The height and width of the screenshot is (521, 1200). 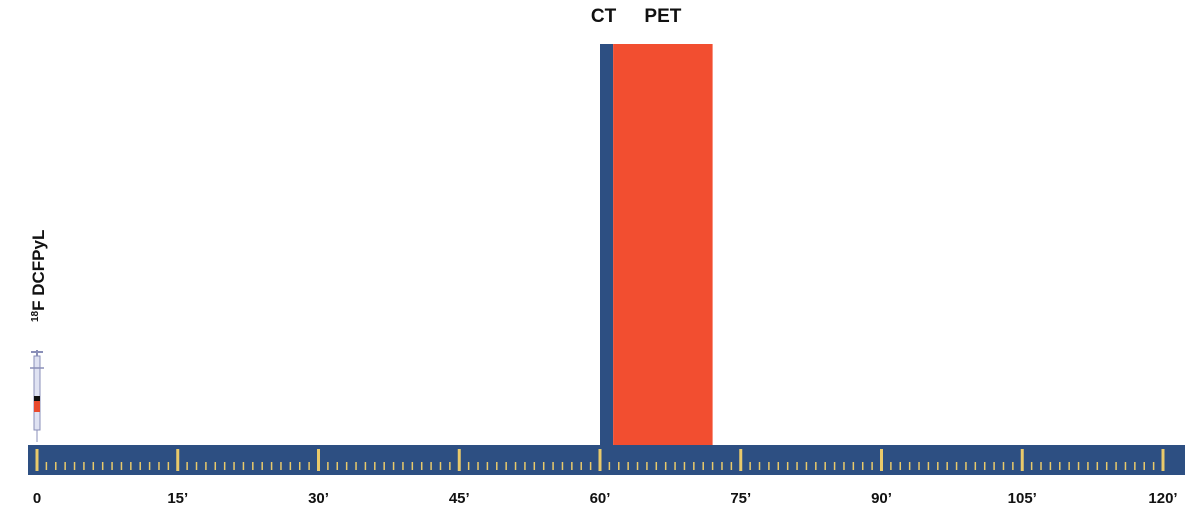 What do you see at coordinates (662, 16) in the screenshot?
I see `segment-label: PET` at bounding box center [662, 16].